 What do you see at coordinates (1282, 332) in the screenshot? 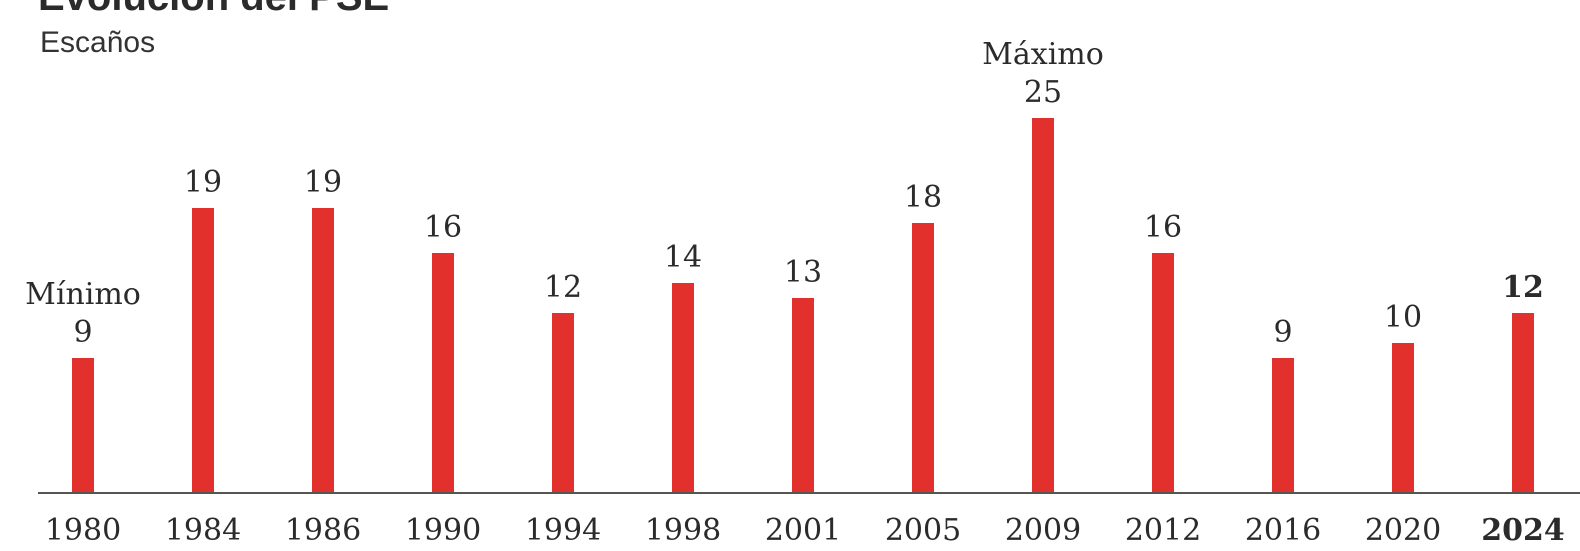
I see `value-label-2016: 9` at bounding box center [1282, 332].